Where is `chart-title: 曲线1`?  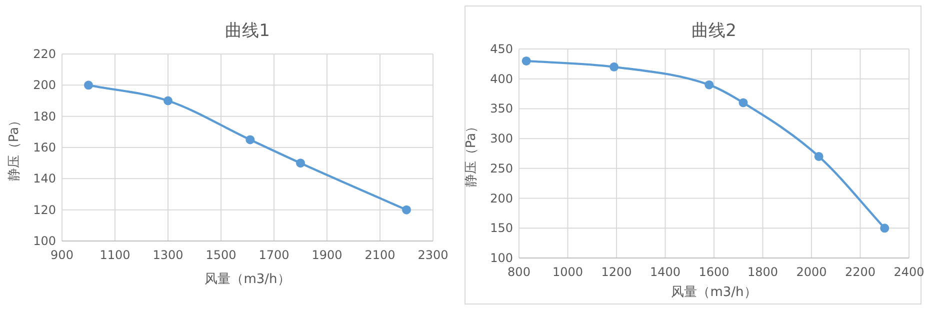
chart-title: 曲线1 is located at coordinates (247, 31).